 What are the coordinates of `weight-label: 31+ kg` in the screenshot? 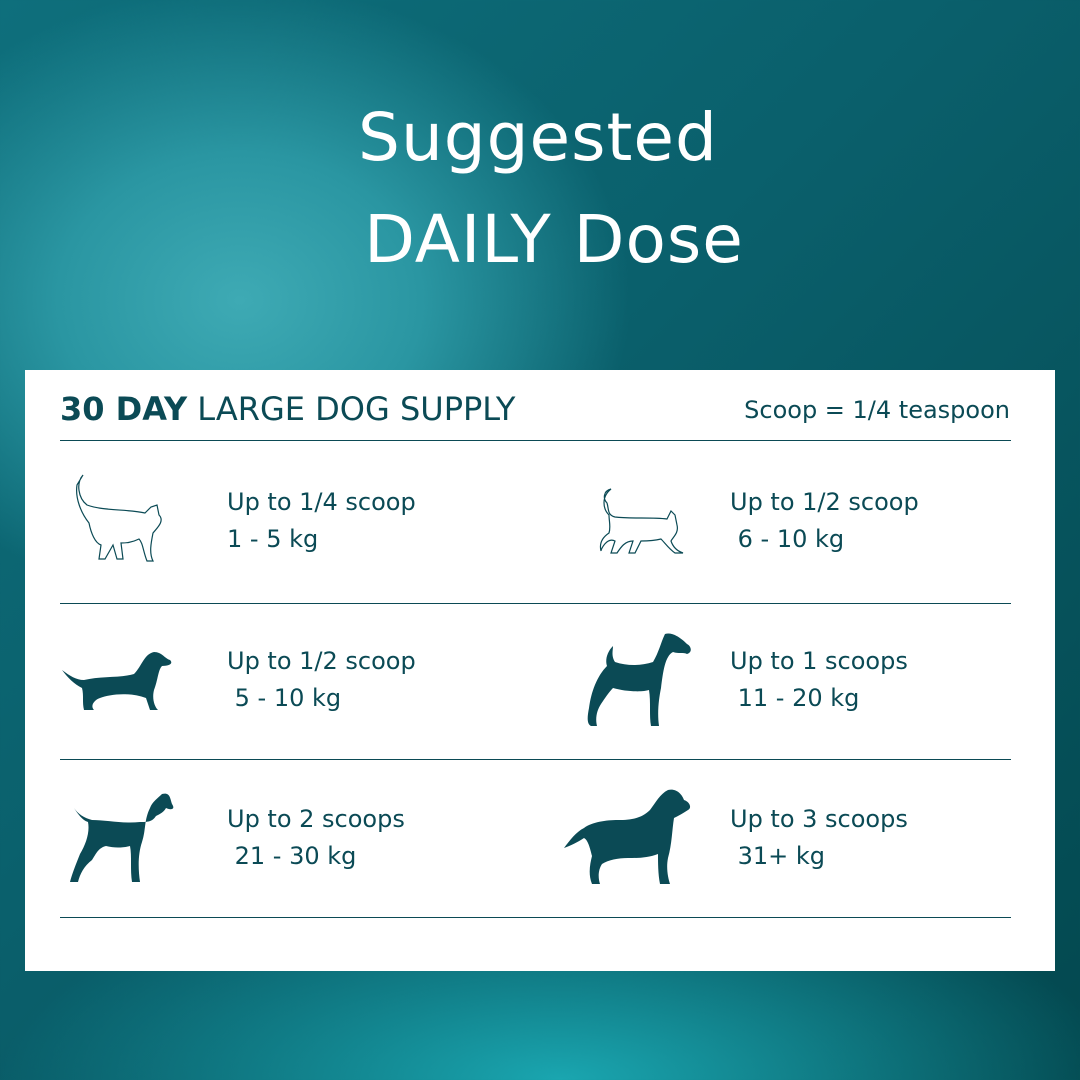 It's located at (778, 856).